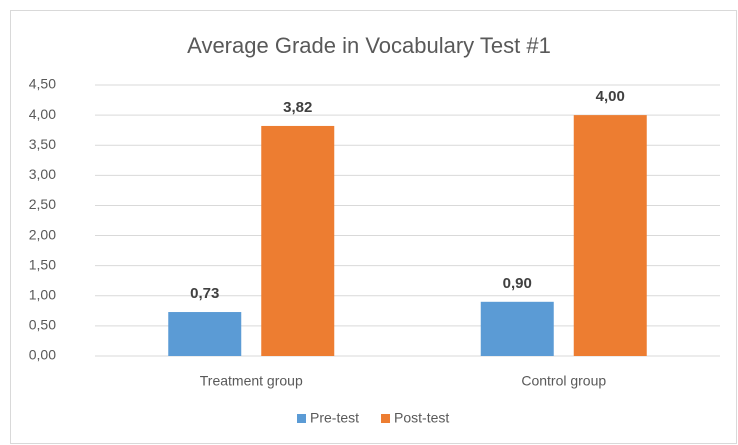 This screenshot has height=445, width=738. I want to click on y-tick-label: 4,00, so click(42, 114).